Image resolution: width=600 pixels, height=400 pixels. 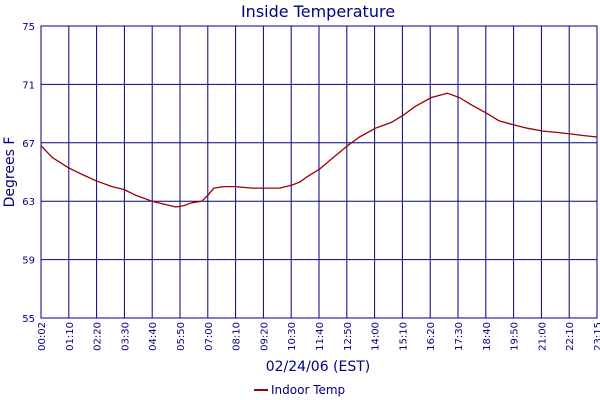 What do you see at coordinates (28, 261) in the screenshot?
I see `y-tick-label: 59` at bounding box center [28, 261].